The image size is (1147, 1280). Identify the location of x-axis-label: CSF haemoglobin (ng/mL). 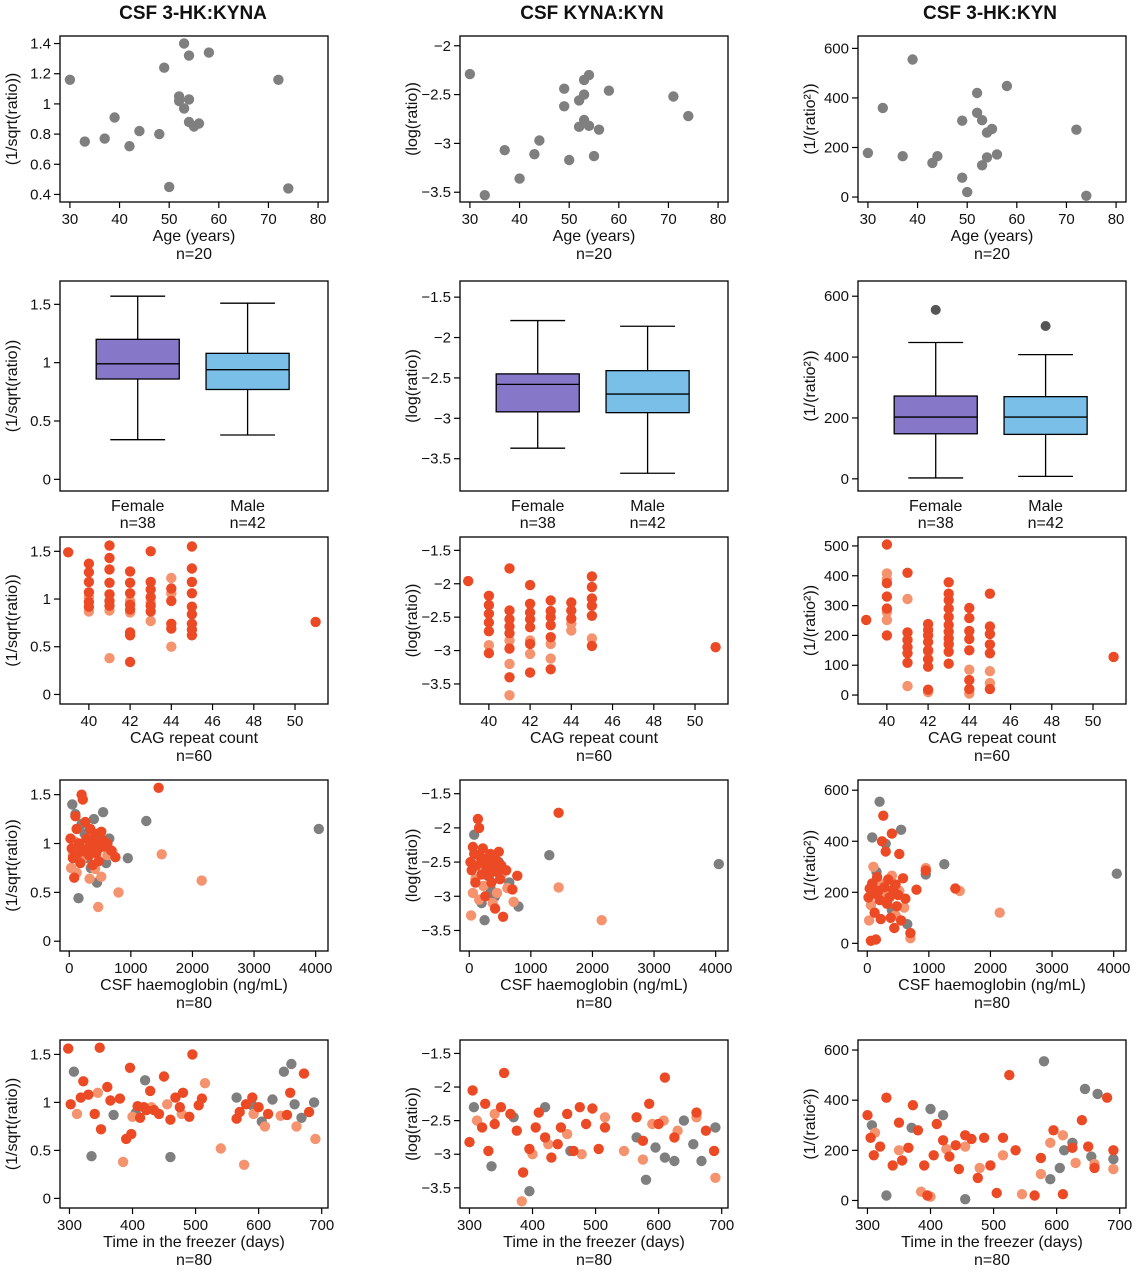
(194, 985).